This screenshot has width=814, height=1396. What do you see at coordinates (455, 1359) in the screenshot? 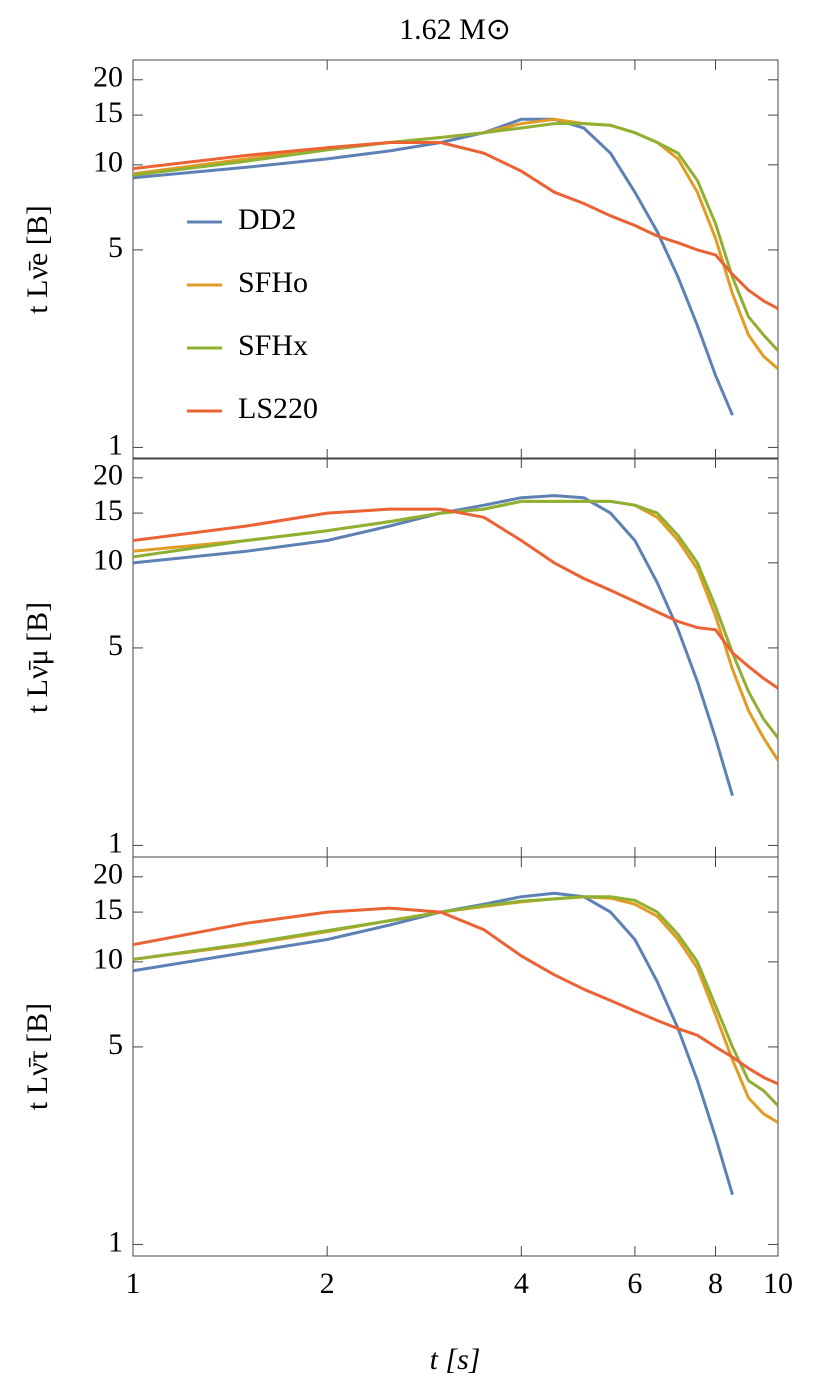
I see `x-axis-label: t [s]` at bounding box center [455, 1359].